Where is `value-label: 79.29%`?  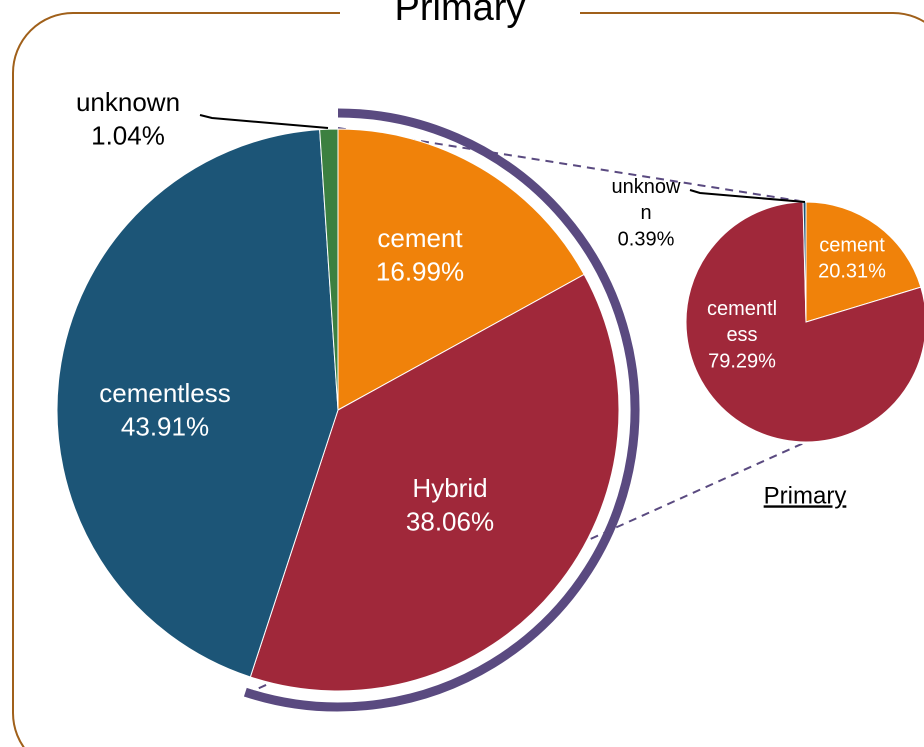
value-label: 79.29% is located at coordinates (742, 361).